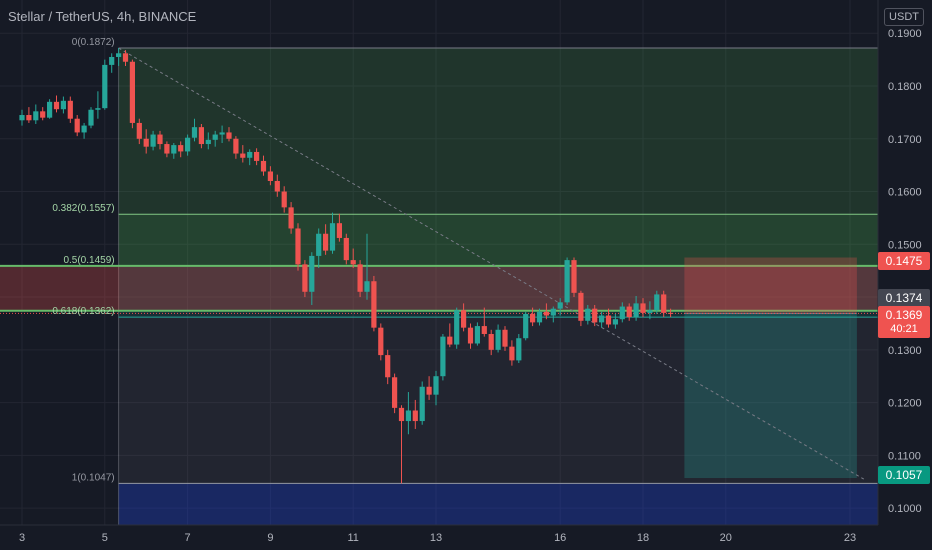 The width and height of the screenshot is (932, 550). I want to click on price-tick-label: 0.1200, so click(905, 404).